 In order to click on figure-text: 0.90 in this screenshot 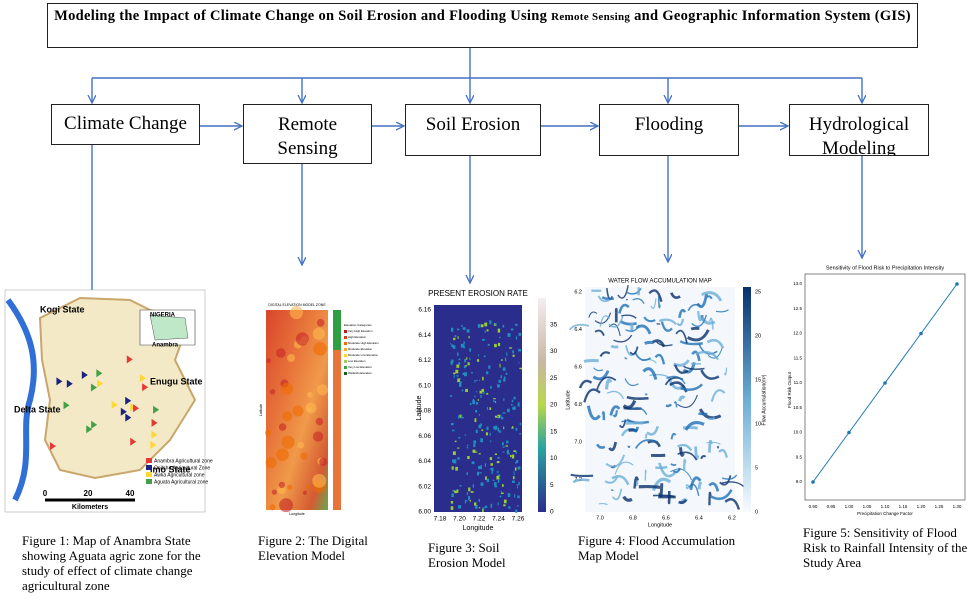, I will do `click(813, 506)`.